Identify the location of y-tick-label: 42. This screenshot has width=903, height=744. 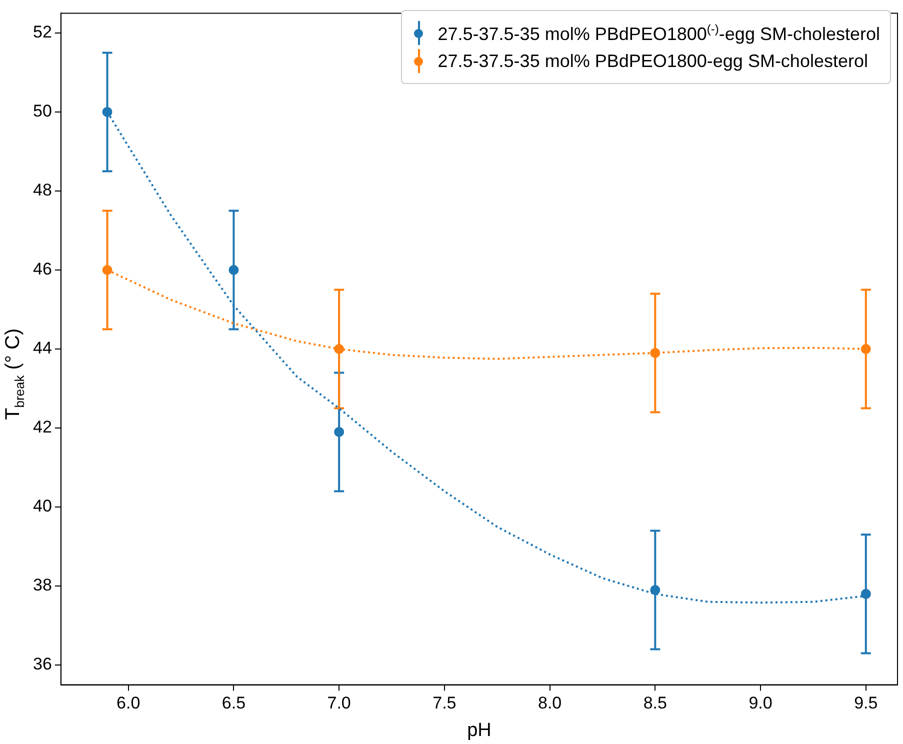
(42, 427).